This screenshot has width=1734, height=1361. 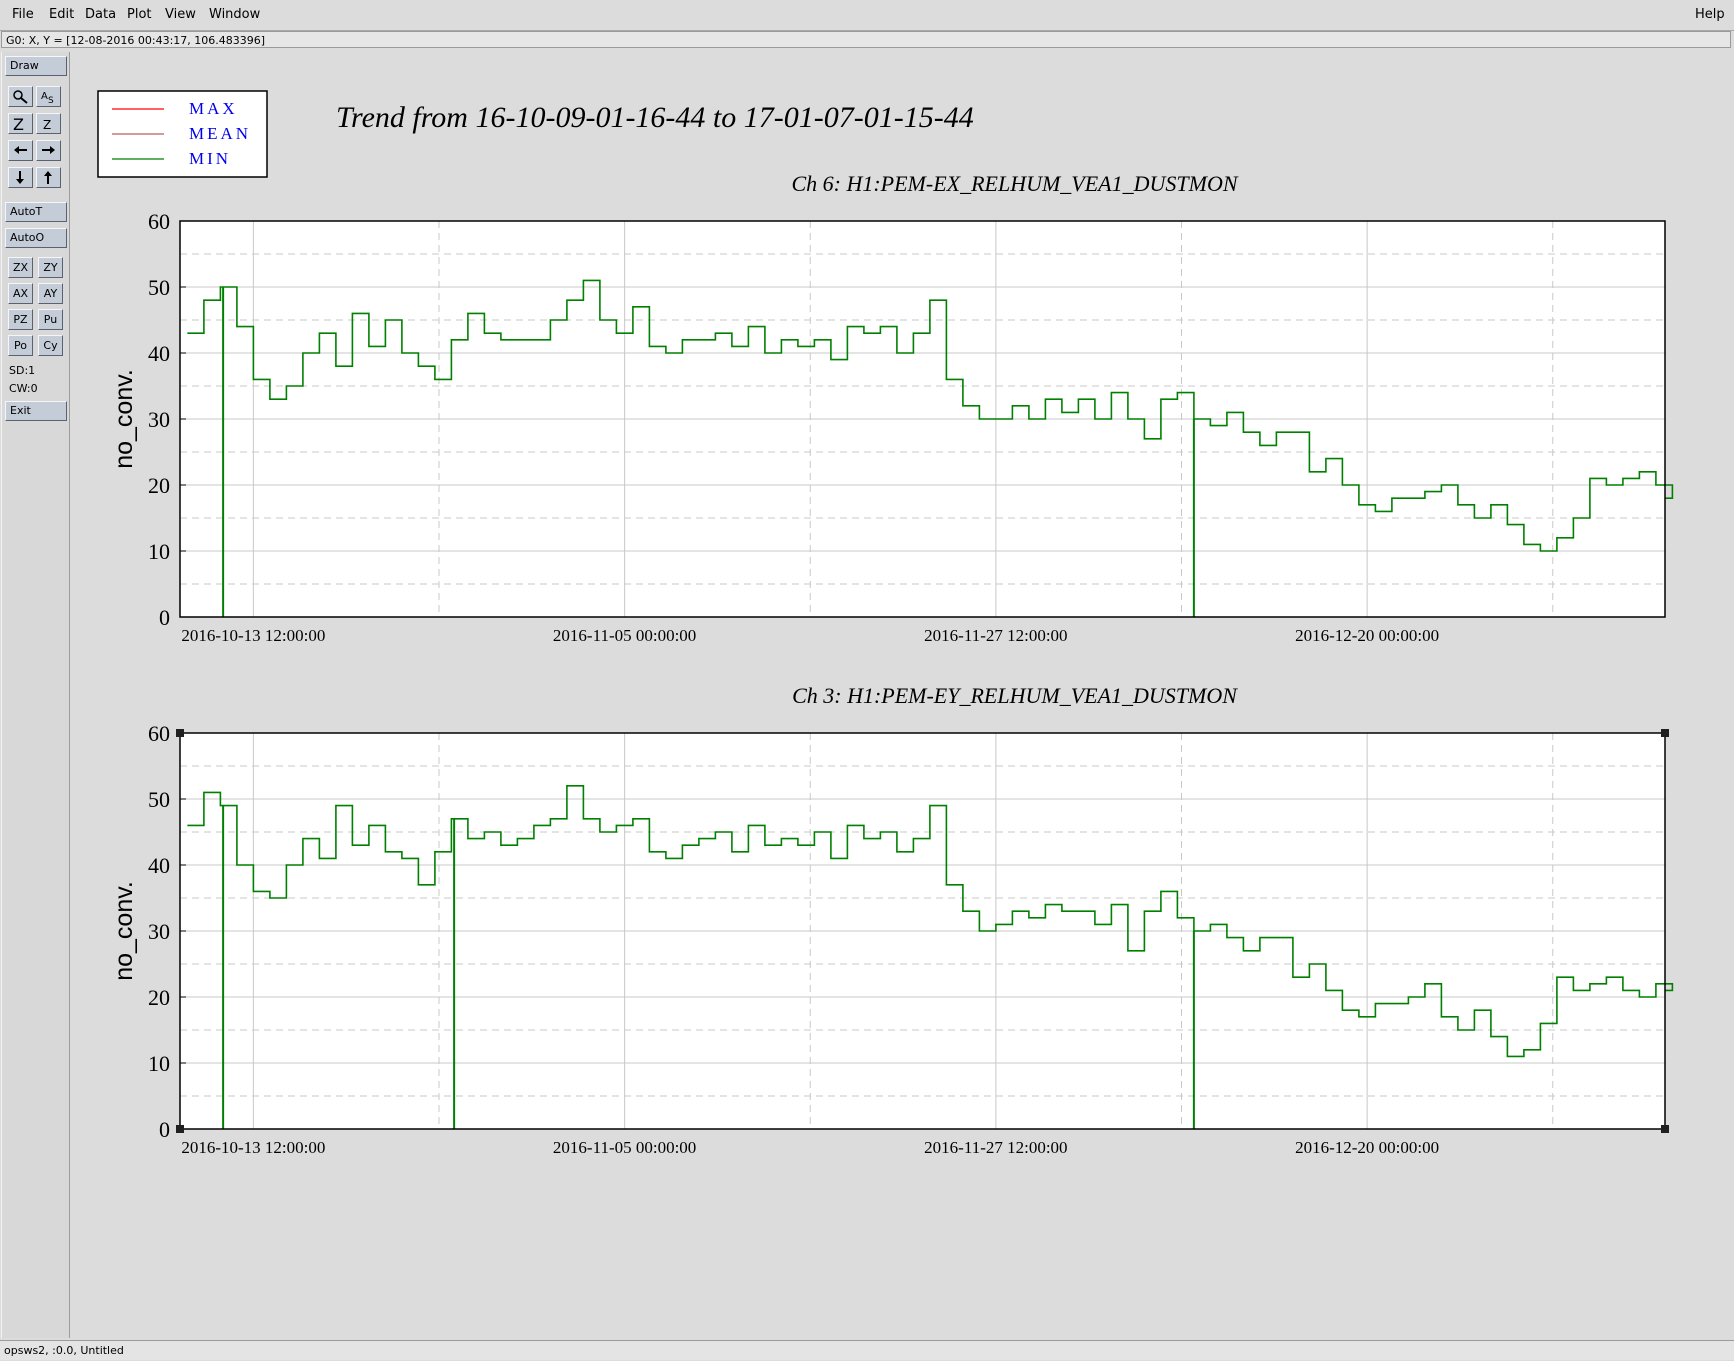 I want to click on ax-button: AX, so click(x=20, y=293).